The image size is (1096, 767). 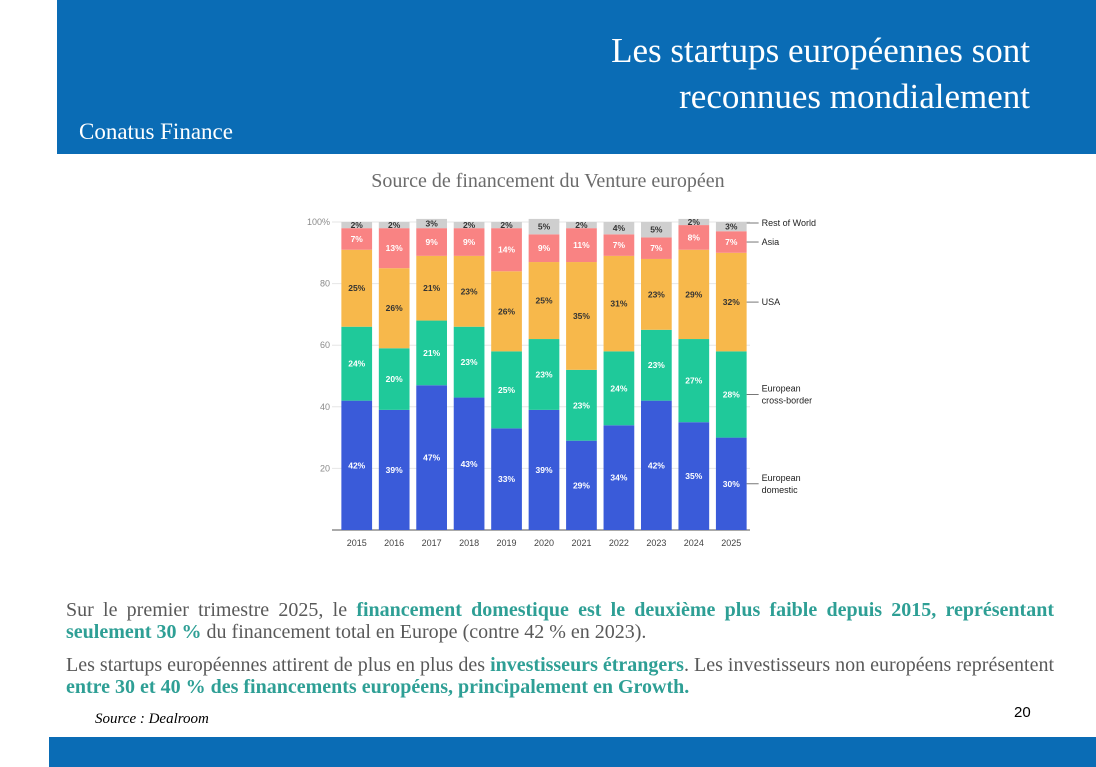 What do you see at coordinates (619, 543) in the screenshot?
I see `x-tick-label: 2022` at bounding box center [619, 543].